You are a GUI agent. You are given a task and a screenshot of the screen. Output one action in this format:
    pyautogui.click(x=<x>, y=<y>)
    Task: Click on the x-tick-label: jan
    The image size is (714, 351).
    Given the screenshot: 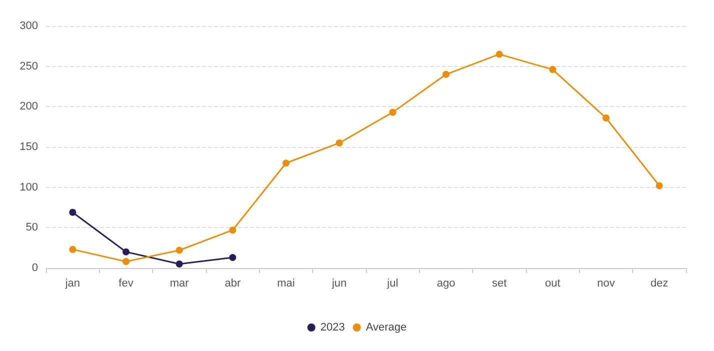 What is the action you would take?
    pyautogui.click(x=72, y=284)
    